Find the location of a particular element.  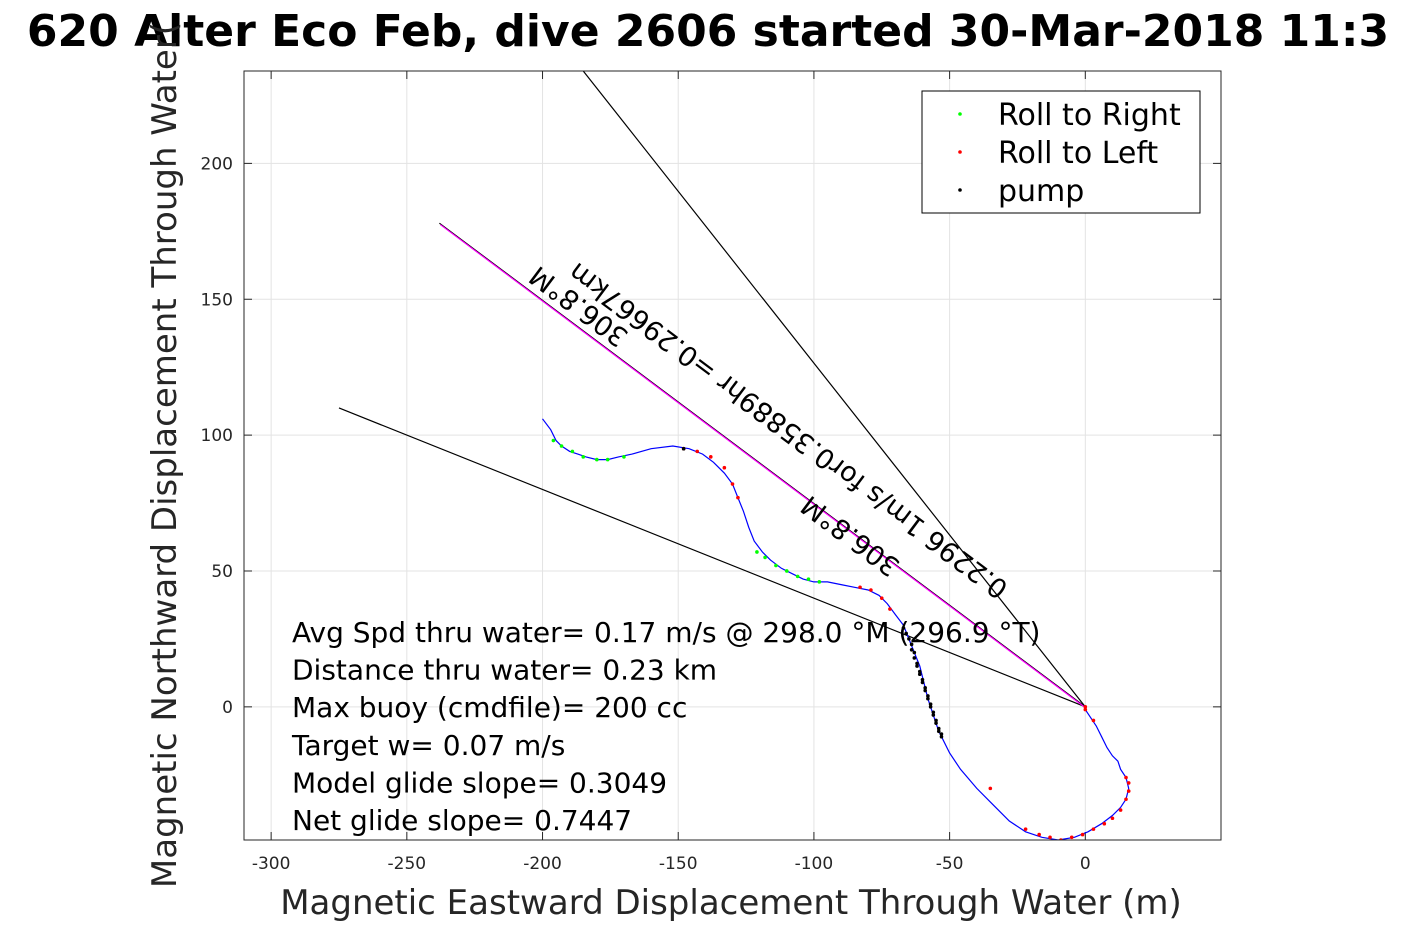

legend-box is located at coordinates (1061, 152).